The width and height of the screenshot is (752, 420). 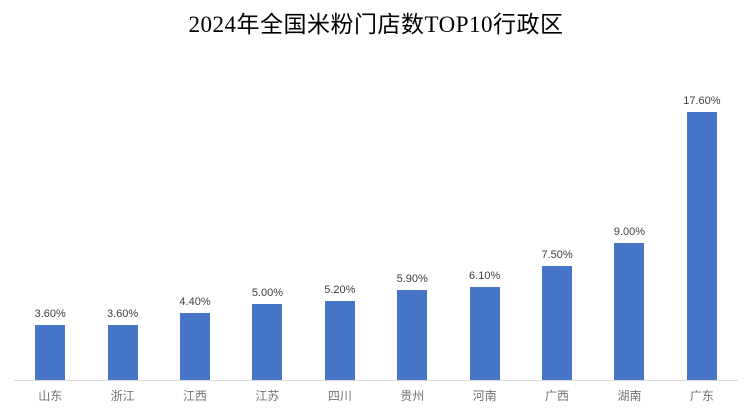 I want to click on bar-value-label: 5.20%, so click(x=340, y=290).